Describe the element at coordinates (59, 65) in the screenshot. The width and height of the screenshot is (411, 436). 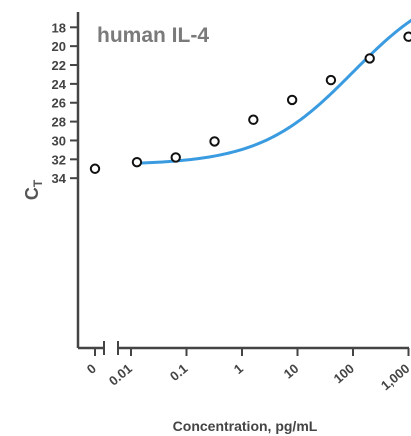
I see `y-tick-label: 22` at that location.